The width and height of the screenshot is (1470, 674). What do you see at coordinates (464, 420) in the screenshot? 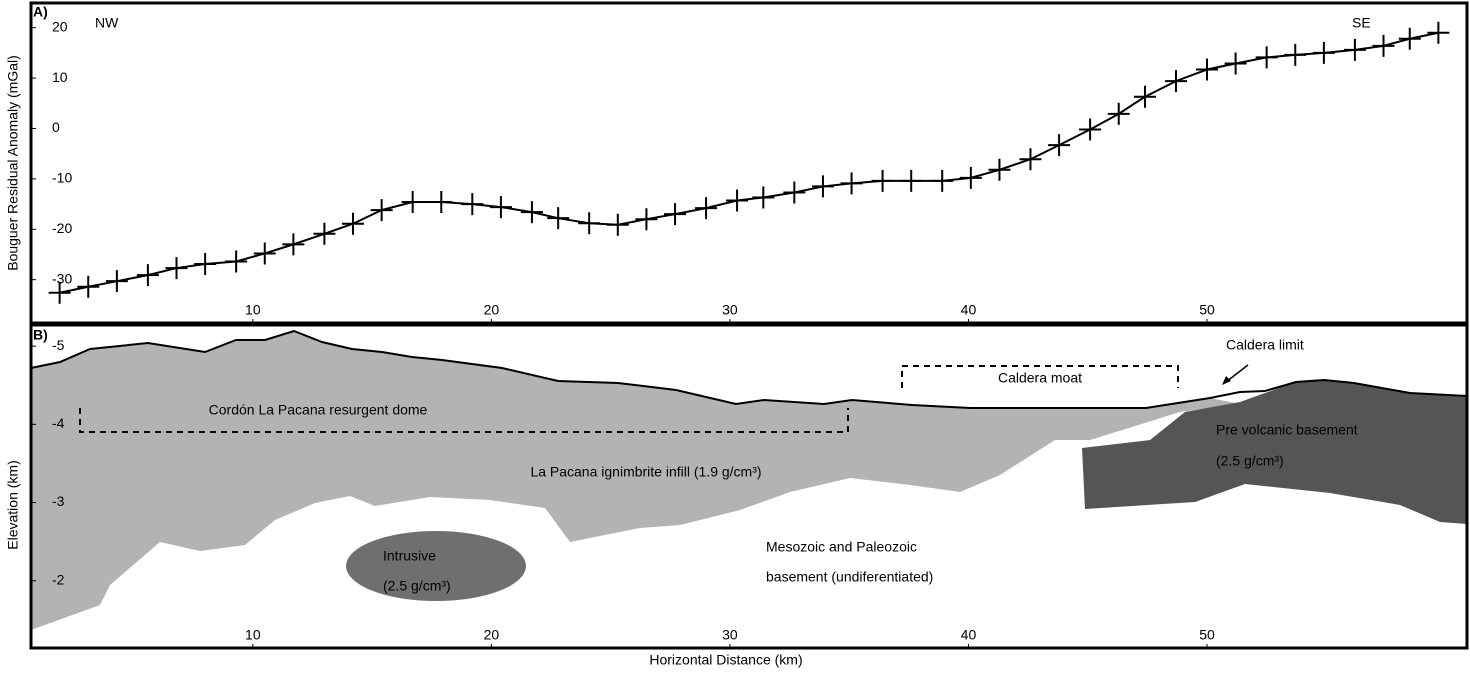
I see `dome-outline` at bounding box center [464, 420].